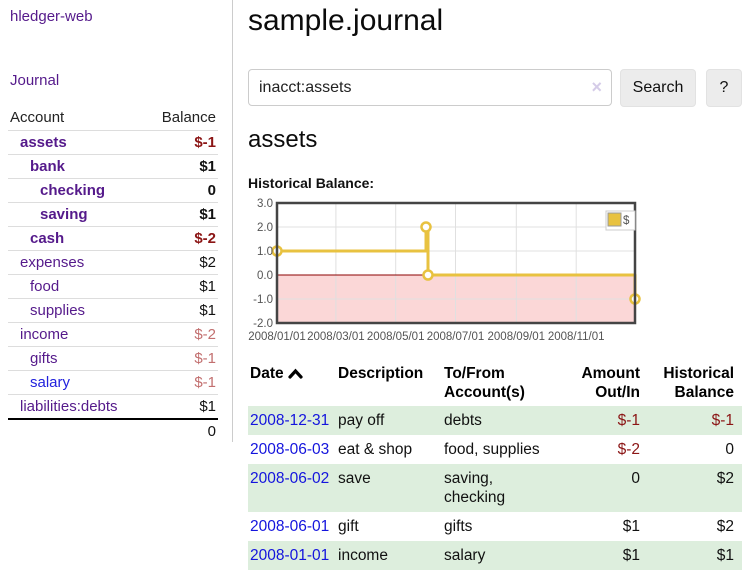 The height and width of the screenshot is (582, 742). Describe the element at coordinates (456, 263) in the screenshot. I see `chart-border` at that location.